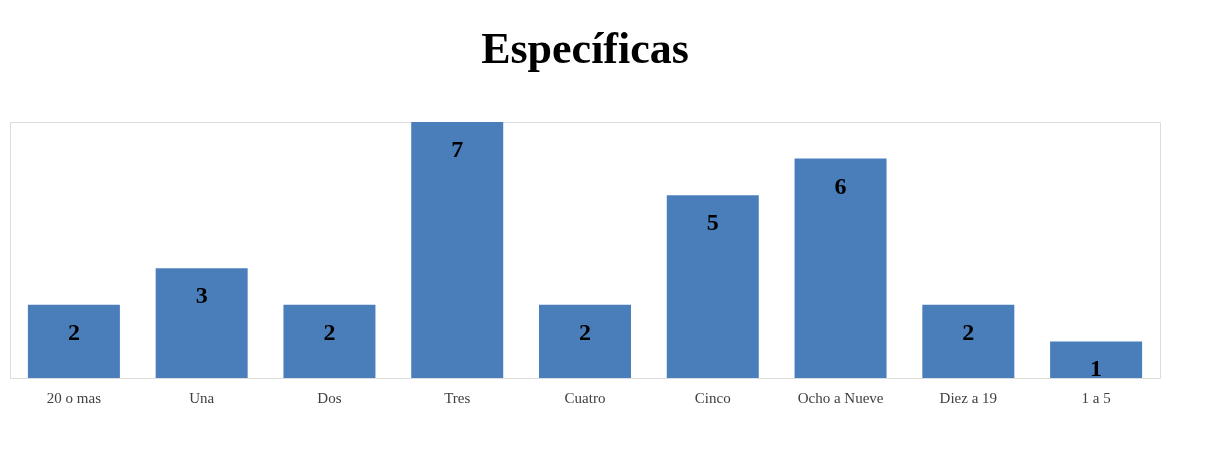  What do you see at coordinates (712, 222) in the screenshot?
I see `data-label: 5` at bounding box center [712, 222].